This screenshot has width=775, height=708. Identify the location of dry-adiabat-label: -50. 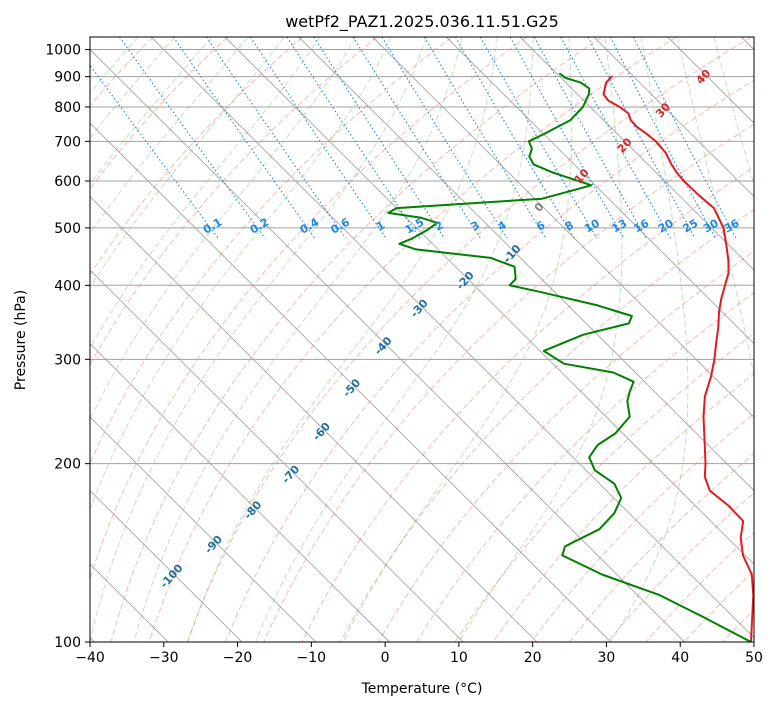
(351, 388).